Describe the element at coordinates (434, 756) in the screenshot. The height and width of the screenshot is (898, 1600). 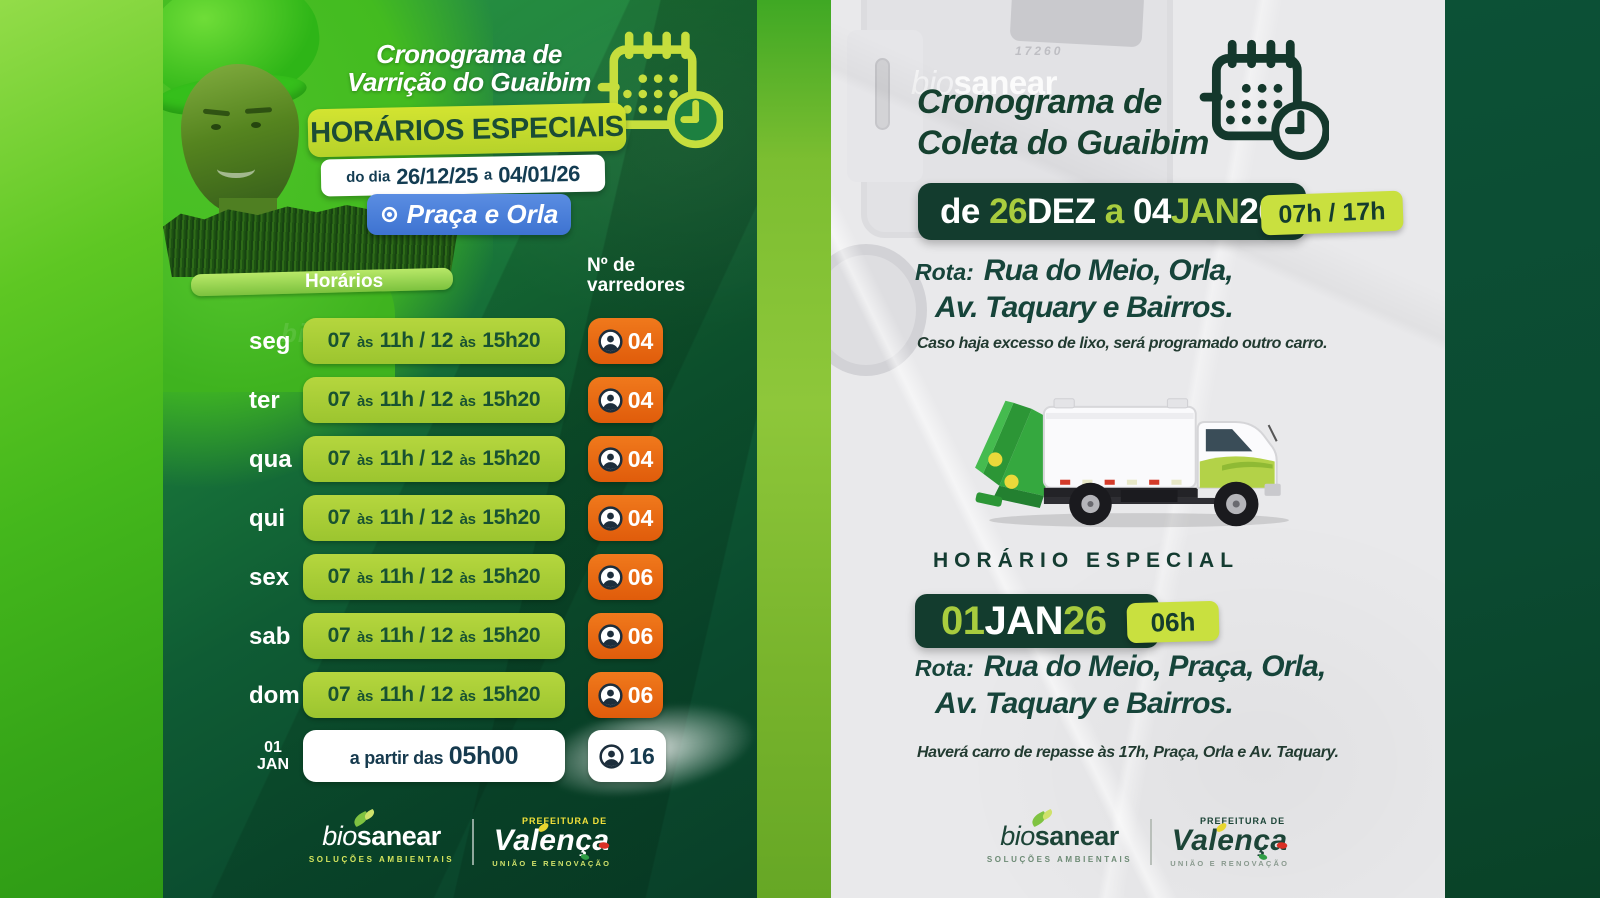
I see `time-badge: a partir das 05h00` at that location.